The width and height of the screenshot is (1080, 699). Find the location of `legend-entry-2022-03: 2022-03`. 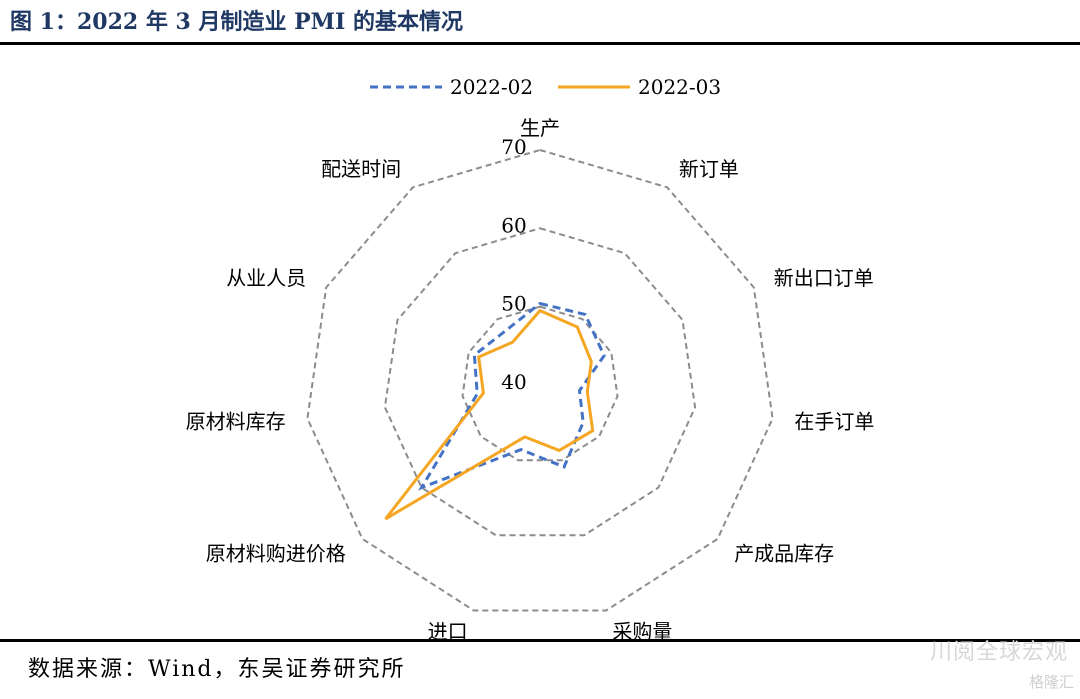

legend-entry-2022-03: 2022-03 is located at coordinates (639, 87).